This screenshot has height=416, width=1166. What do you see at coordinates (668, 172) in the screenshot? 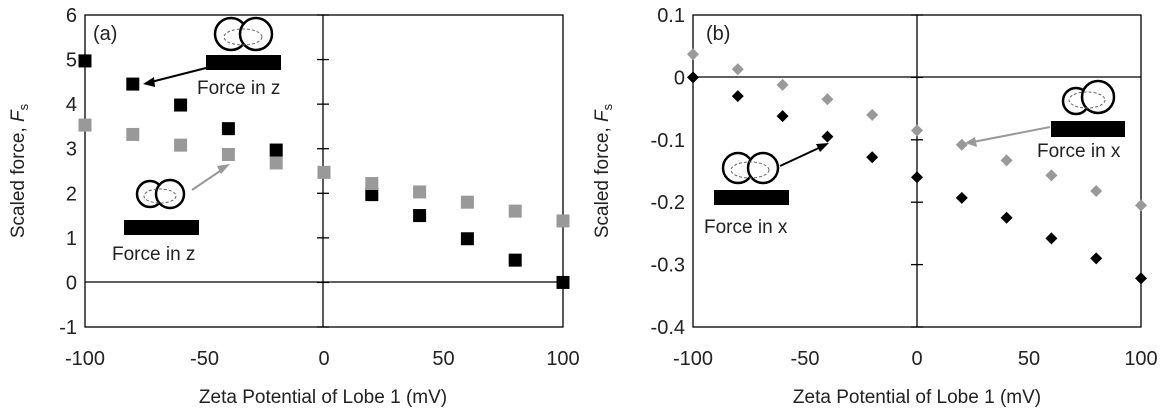
I see `panel-b-ytick-labels: -0.4 -0.3 -0.2 -0.1 0 0.1` at bounding box center [668, 172].